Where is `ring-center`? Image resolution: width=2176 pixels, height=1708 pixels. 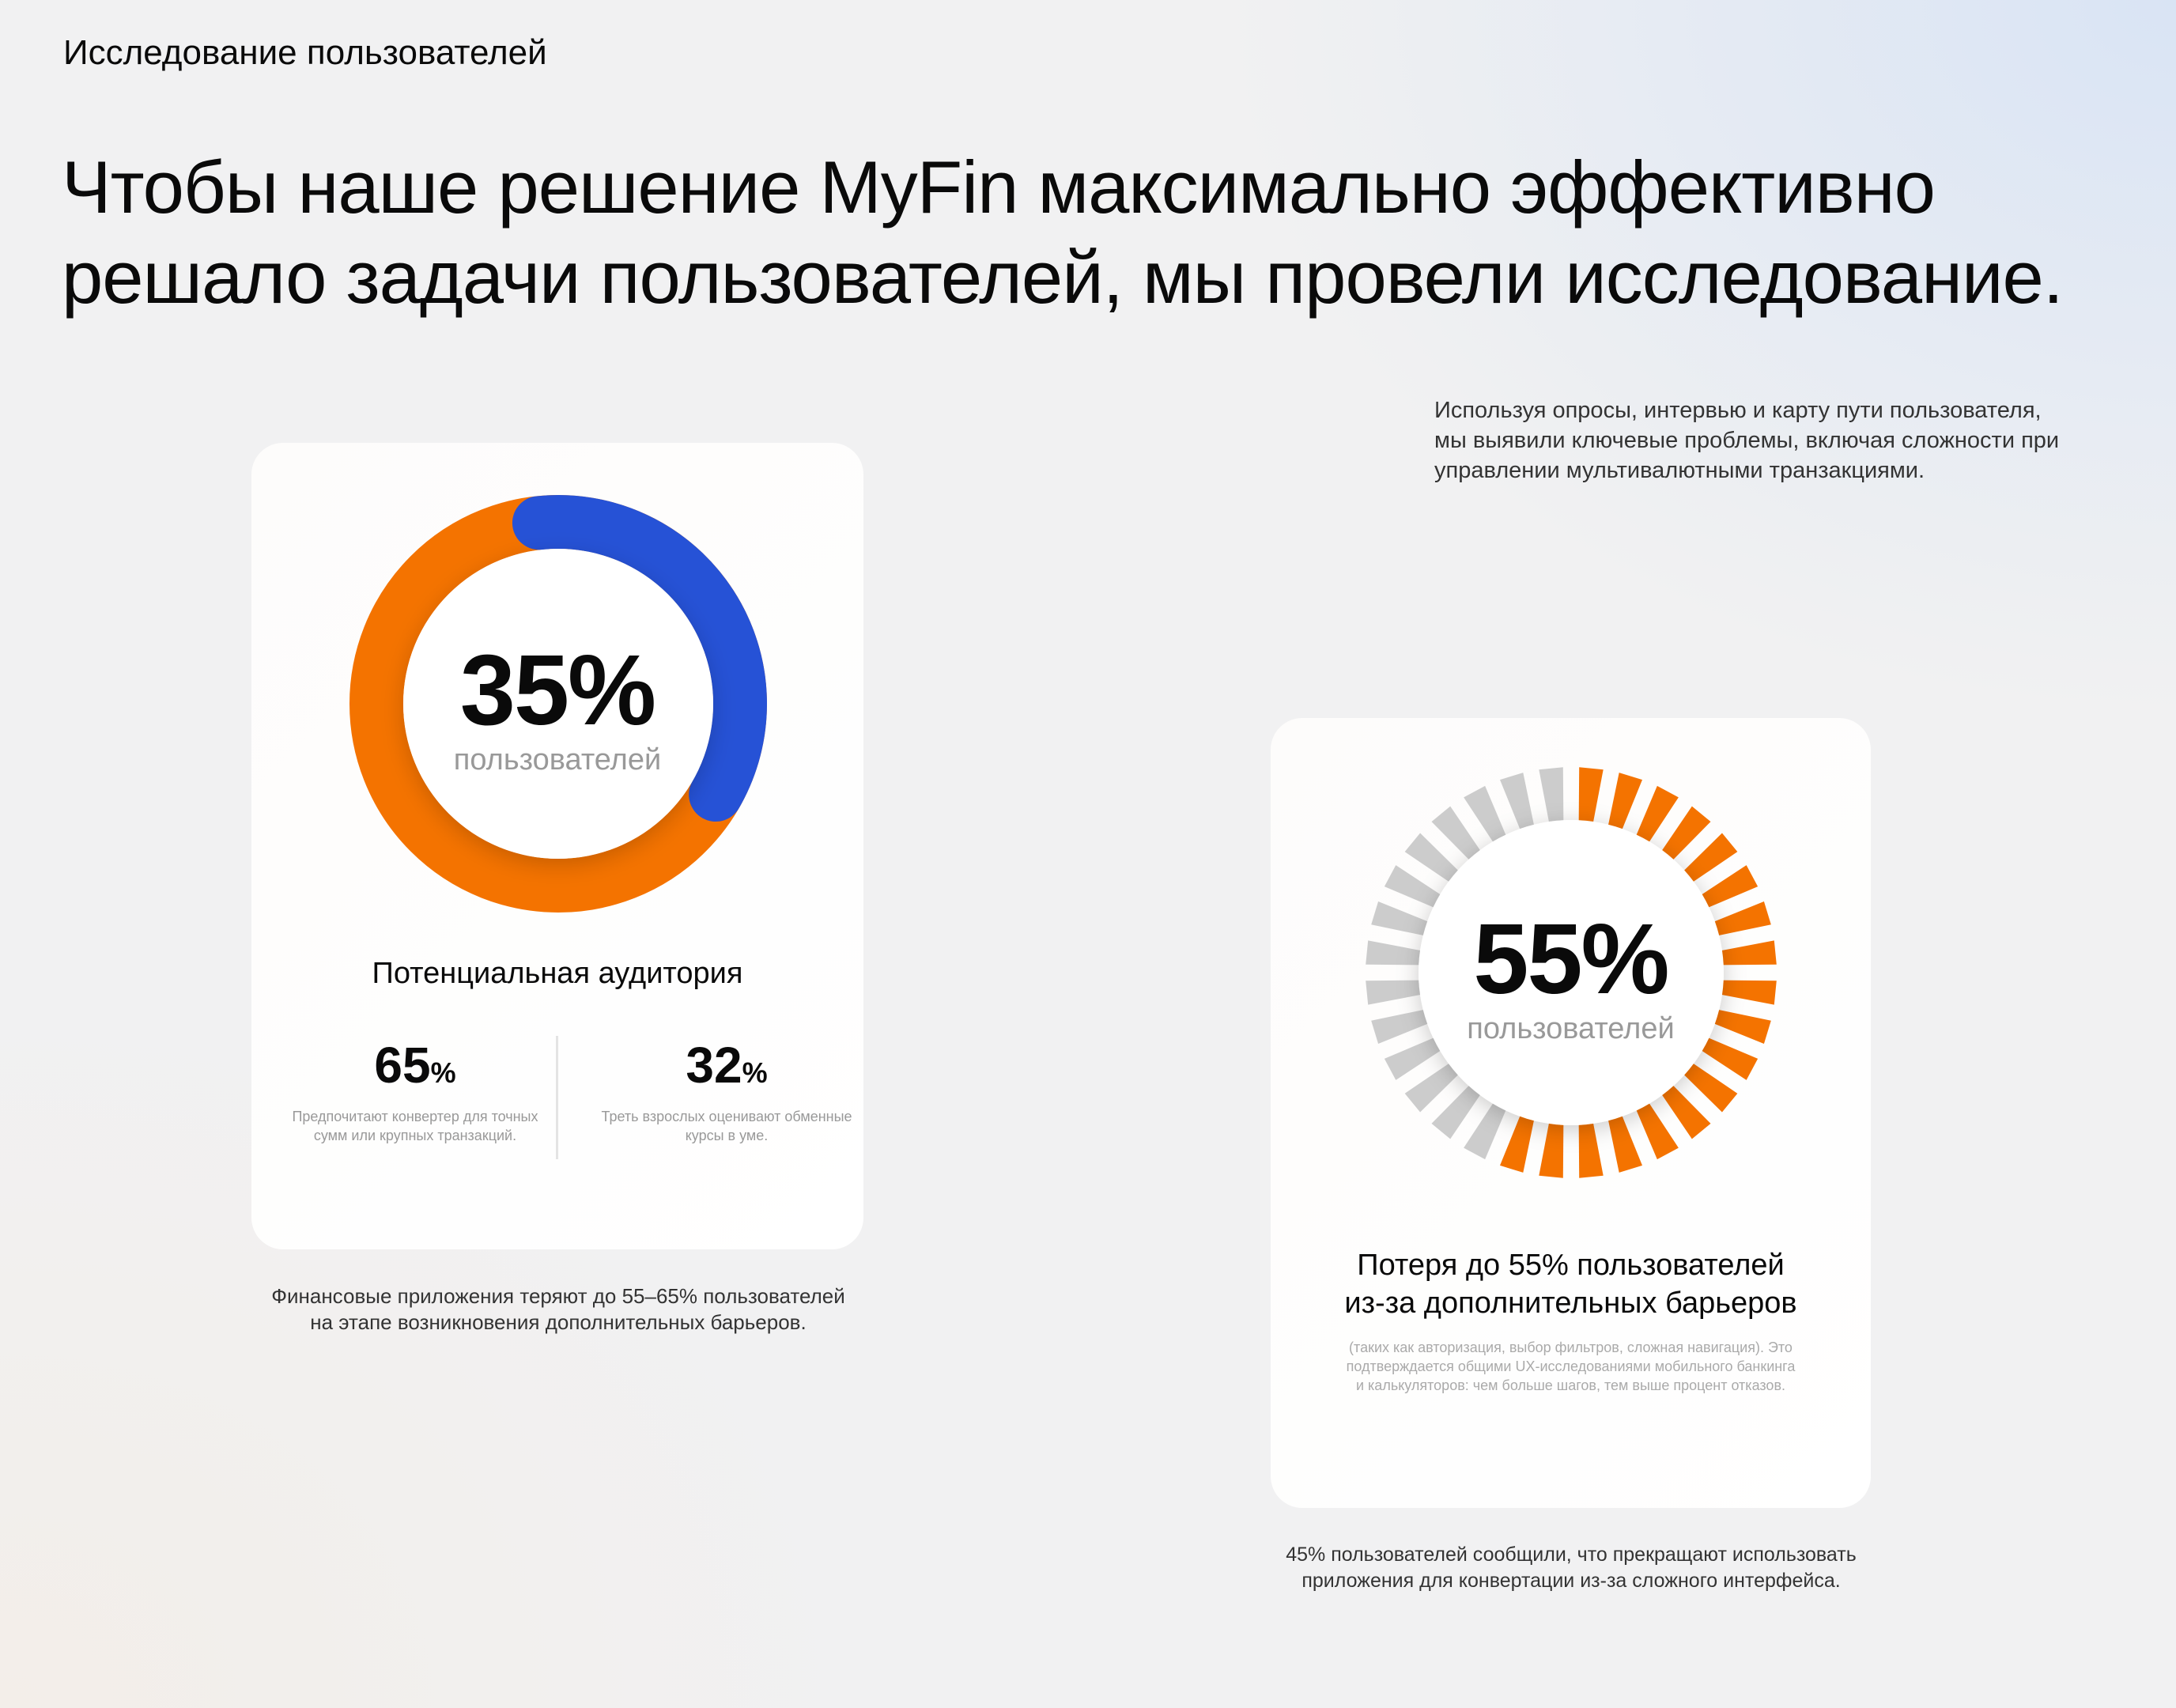
ring-center is located at coordinates (1571, 972).